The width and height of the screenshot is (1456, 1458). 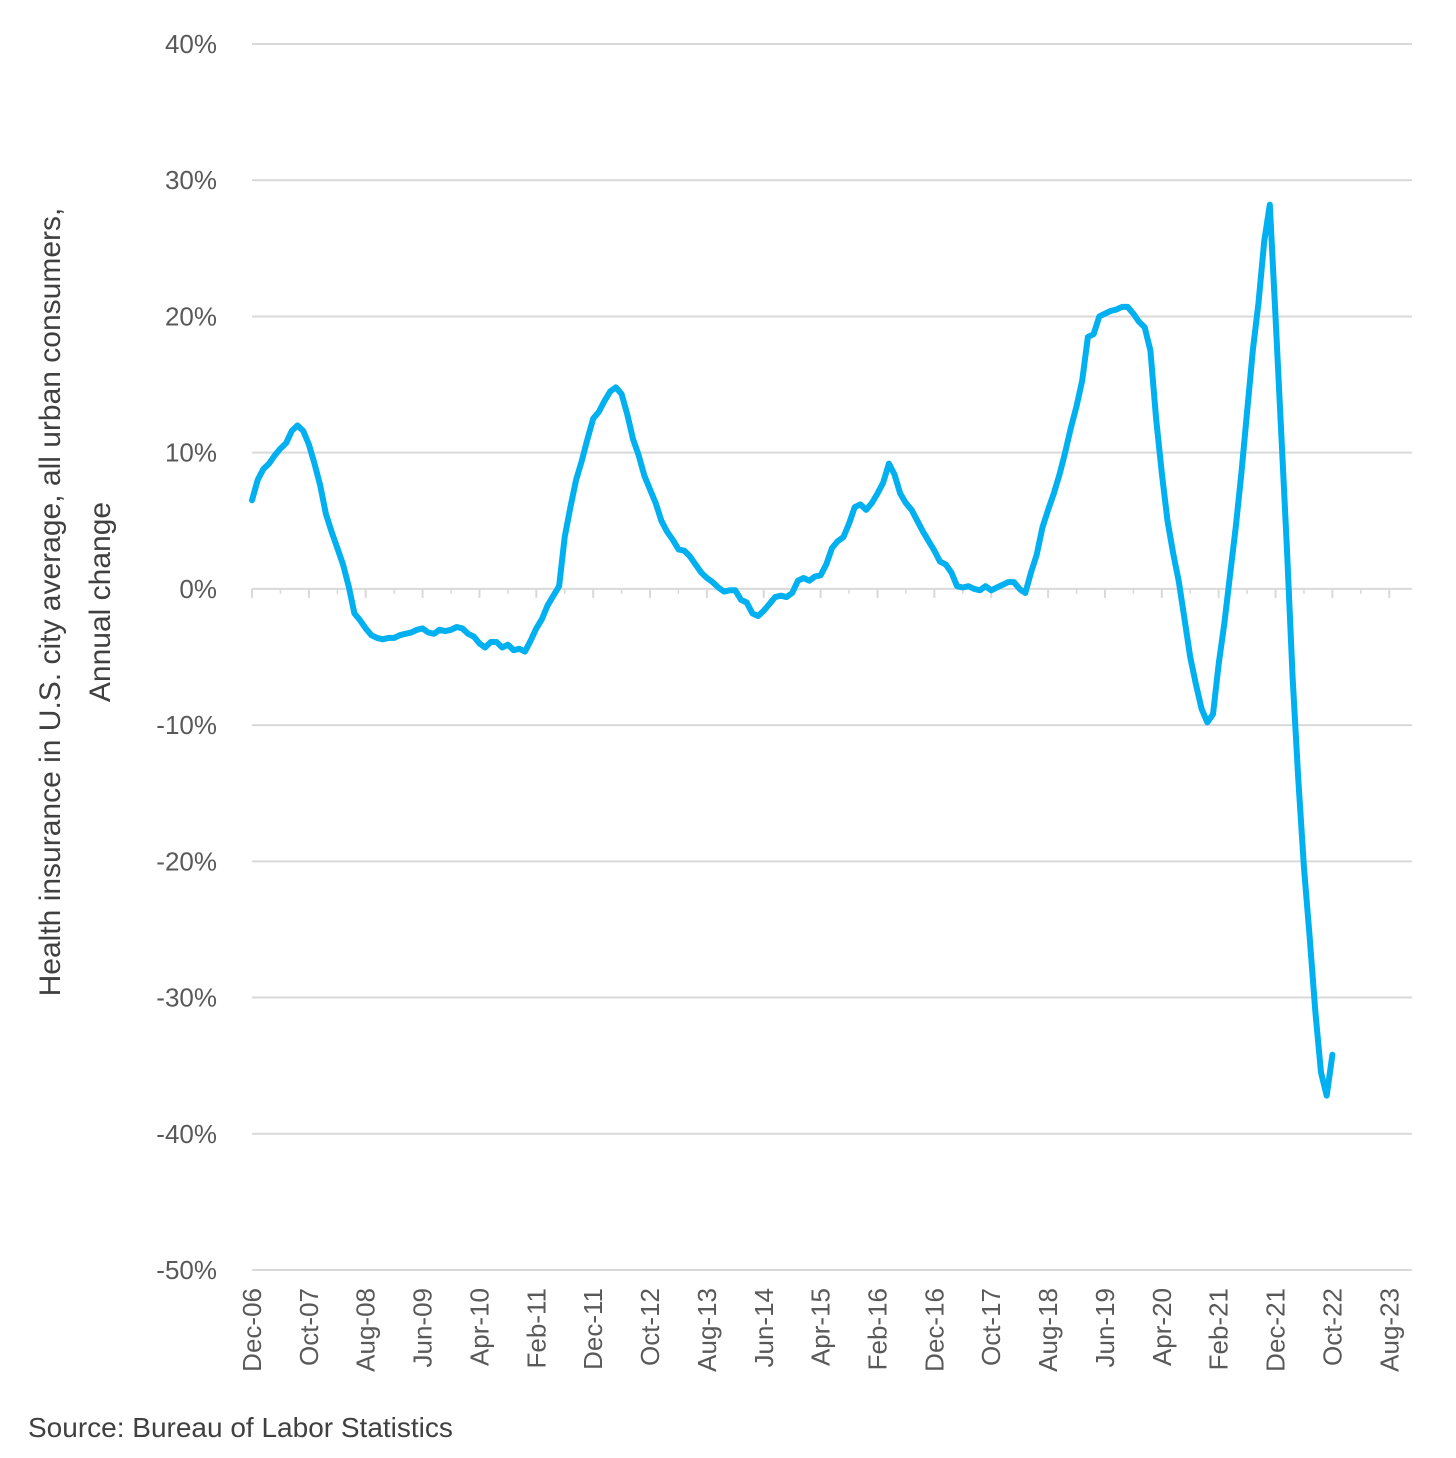 I want to click on y-axis-title-line-2: Annual change, so click(x=100, y=602).